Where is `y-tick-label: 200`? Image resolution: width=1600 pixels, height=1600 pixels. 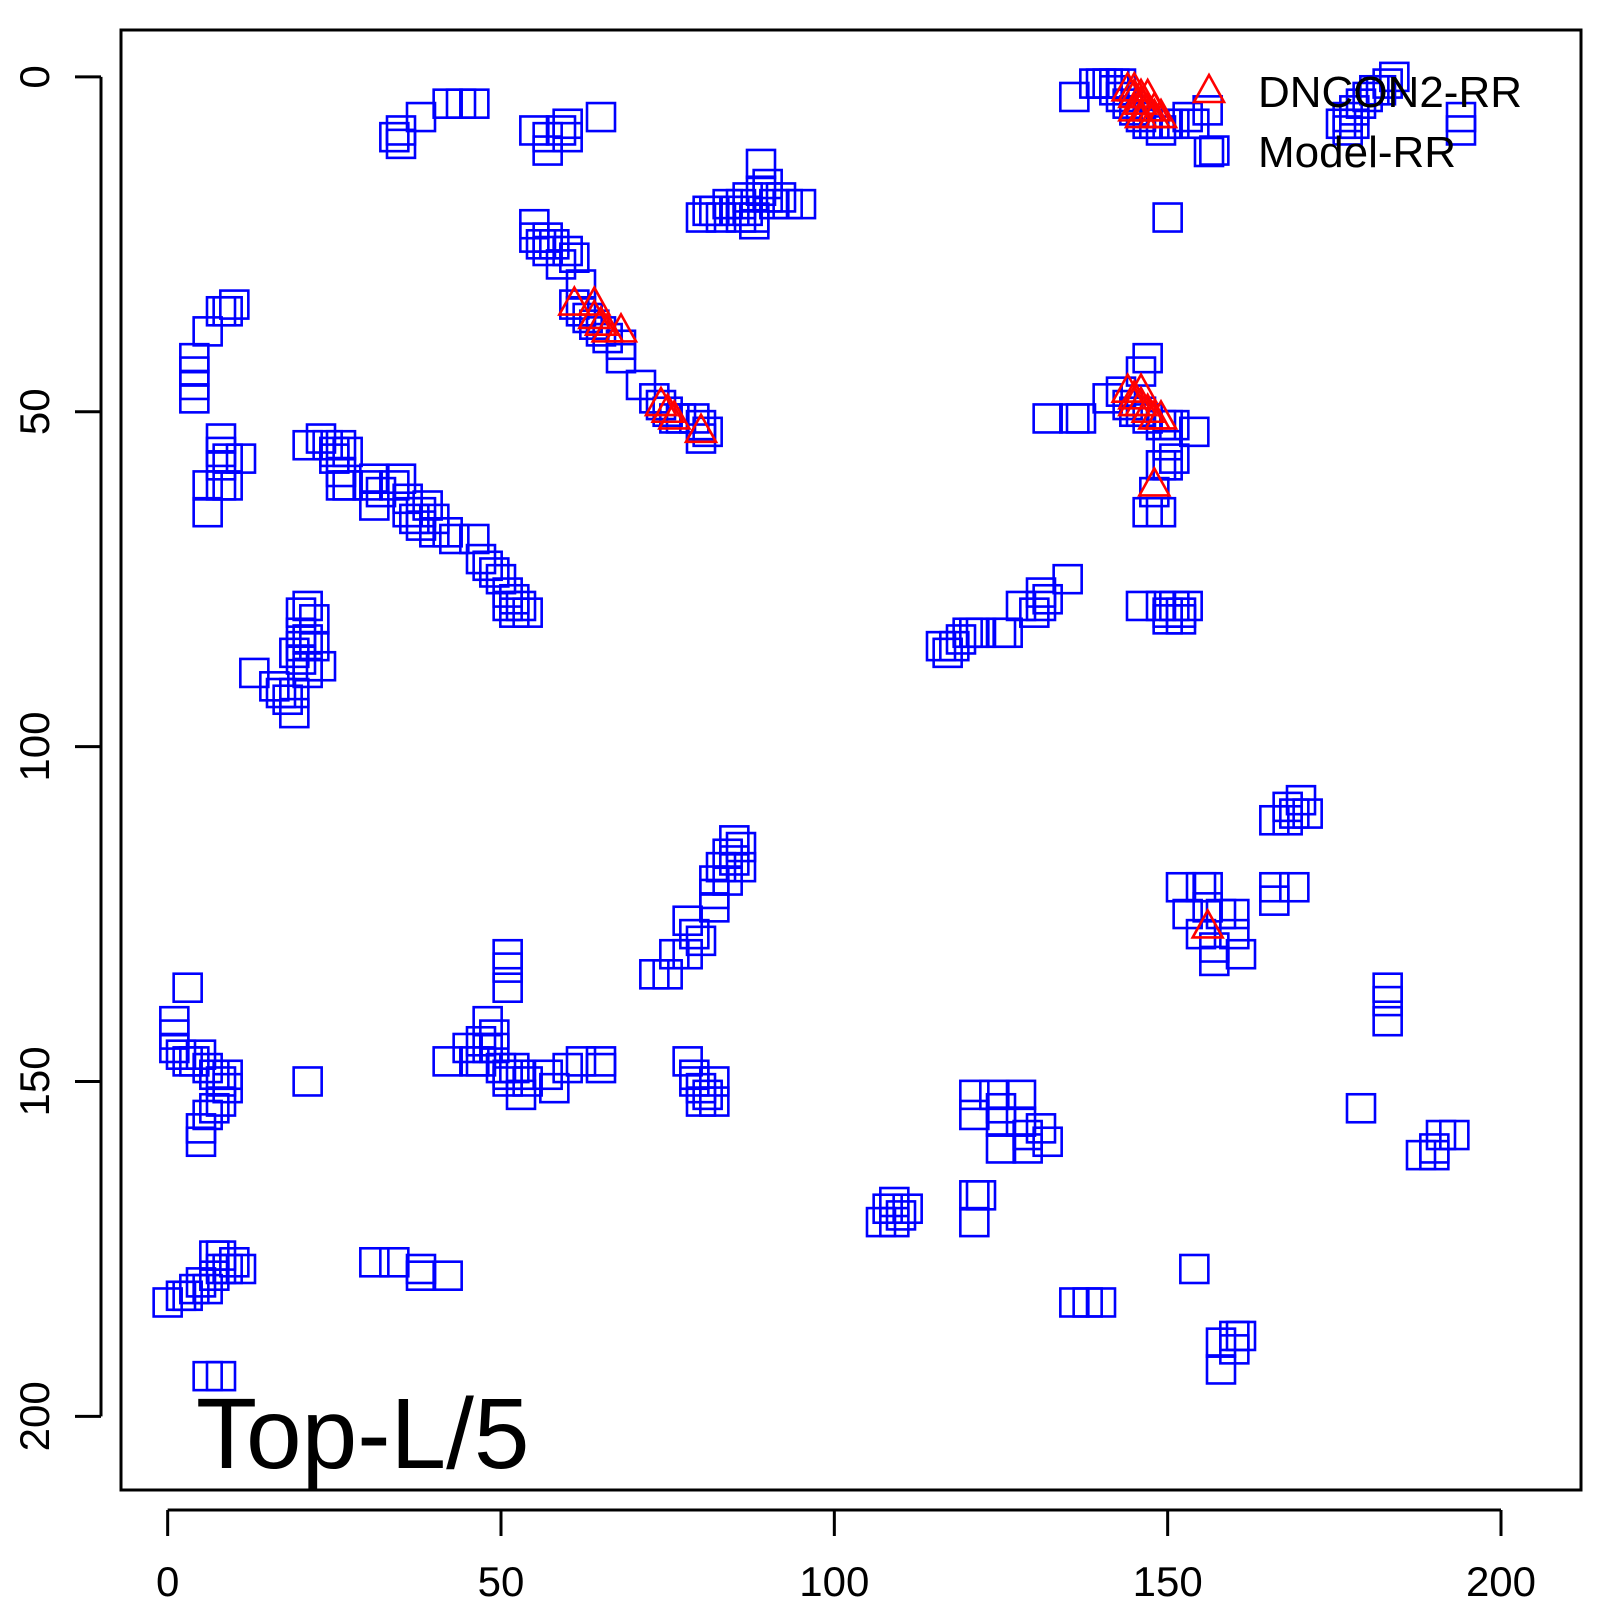 y-tick-label: 200 is located at coordinates (34, 1416).